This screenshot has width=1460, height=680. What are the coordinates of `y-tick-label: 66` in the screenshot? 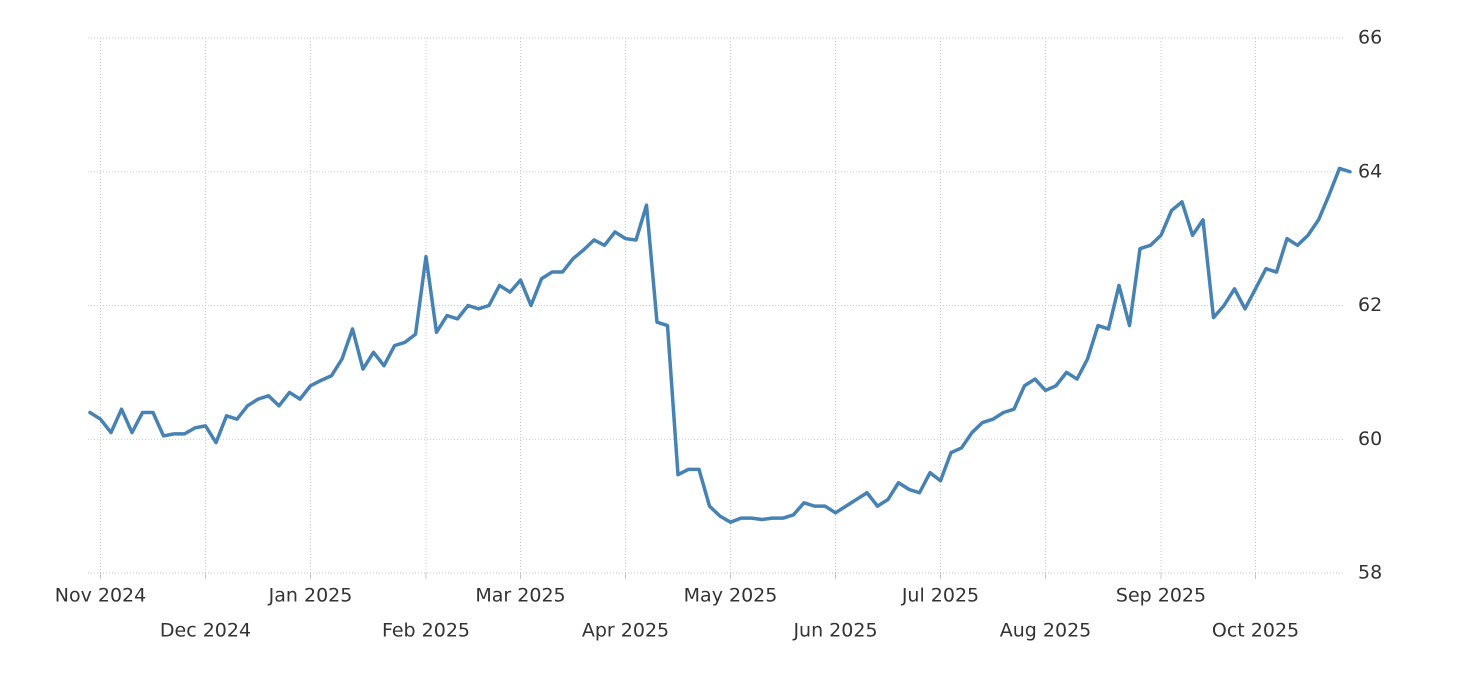 It's located at (1370, 38).